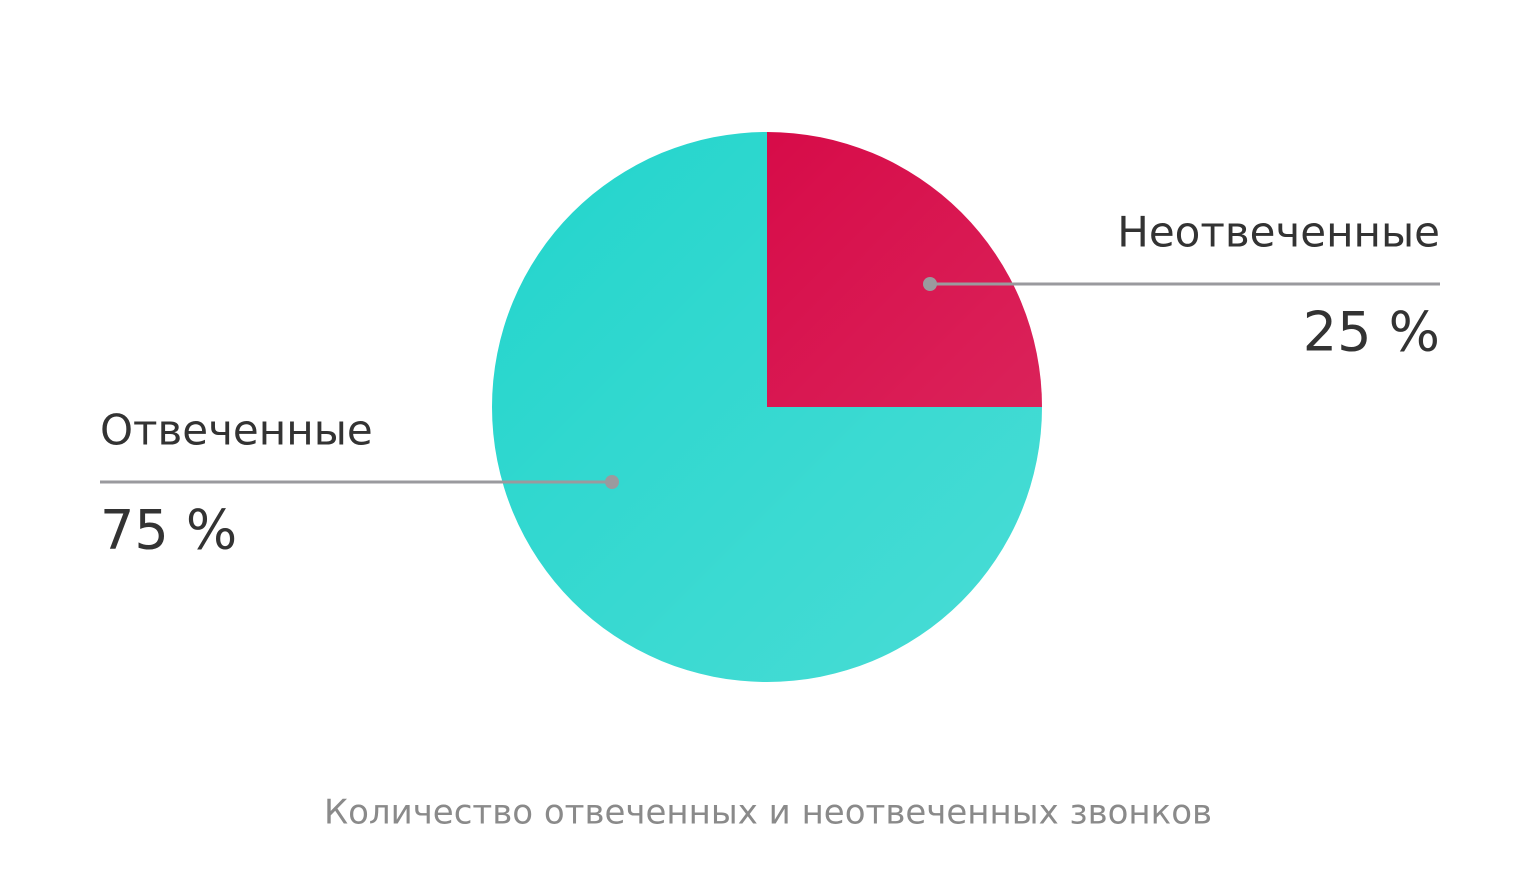  I want to click on value-label: 75 %, so click(168, 530).